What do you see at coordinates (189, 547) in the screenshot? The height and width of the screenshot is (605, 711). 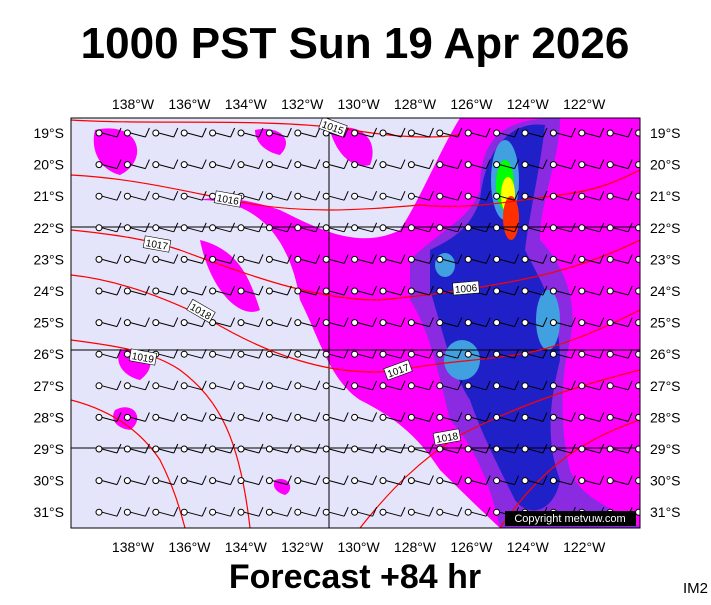 I see `lon-label-bottom: 136°W` at bounding box center [189, 547].